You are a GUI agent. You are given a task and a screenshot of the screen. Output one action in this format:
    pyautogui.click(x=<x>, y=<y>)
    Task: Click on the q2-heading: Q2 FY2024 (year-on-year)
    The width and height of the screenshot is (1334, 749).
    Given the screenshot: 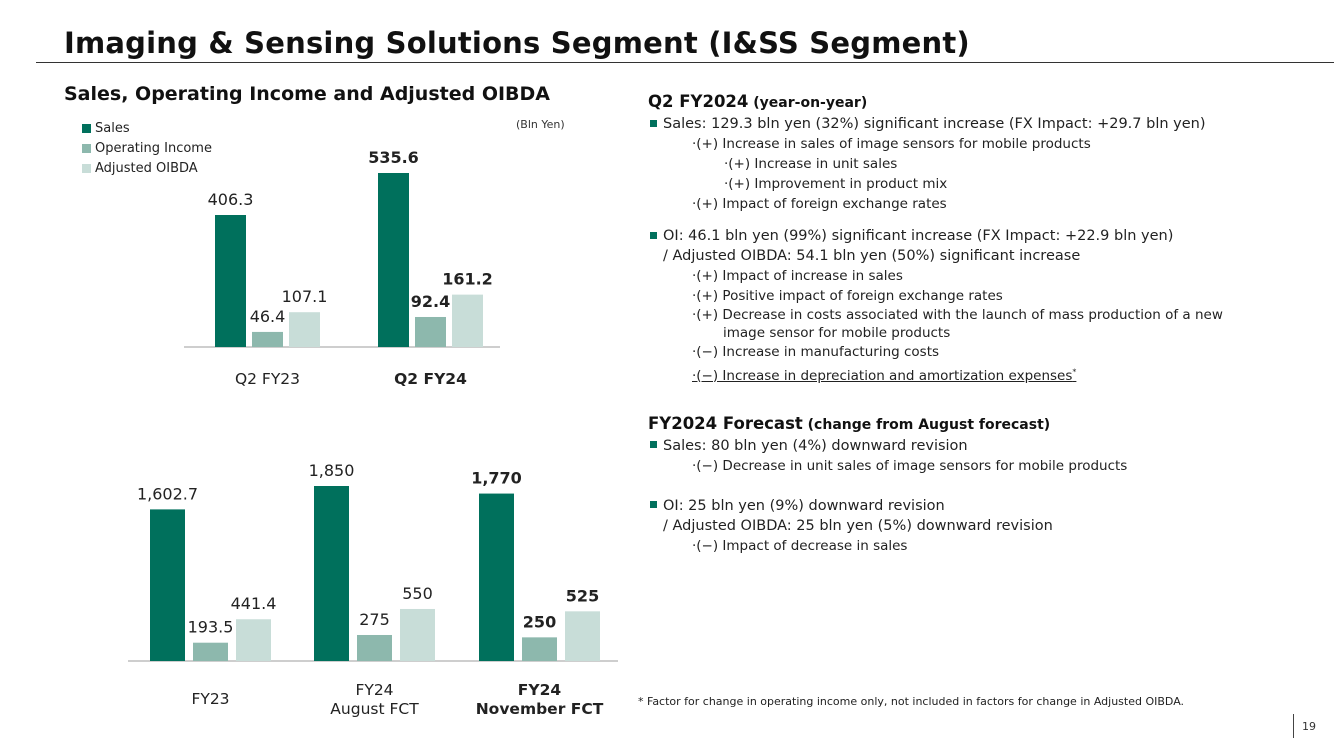 What is the action you would take?
    pyautogui.click(x=988, y=102)
    